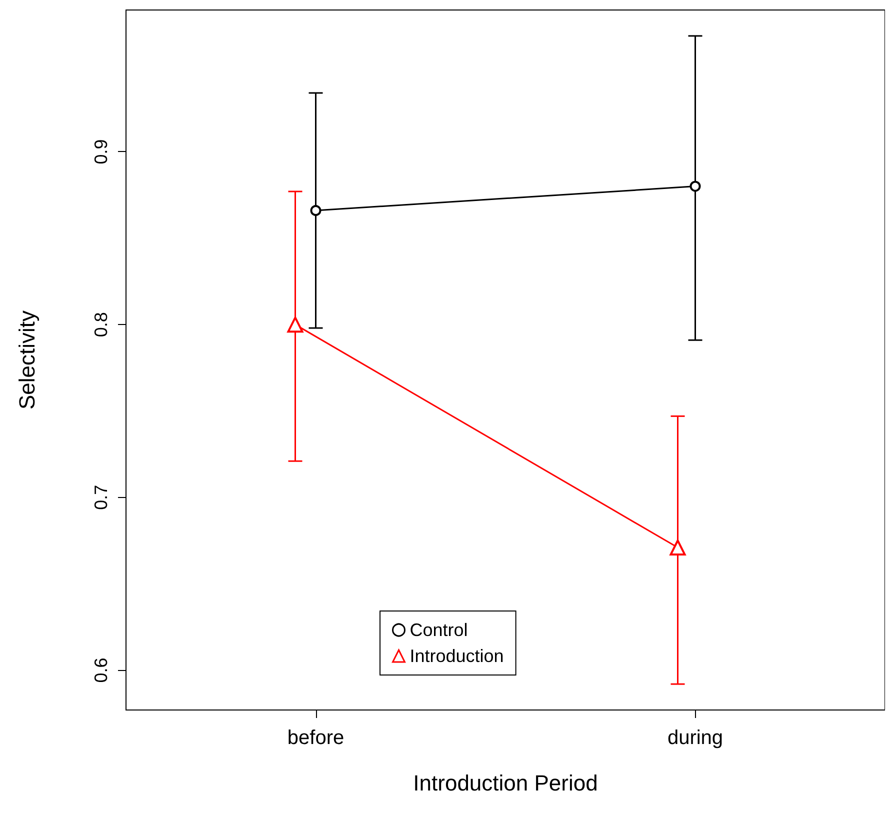 The height and width of the screenshot is (823, 893). Describe the element at coordinates (439, 630) in the screenshot. I see `legend-label: Control` at that location.